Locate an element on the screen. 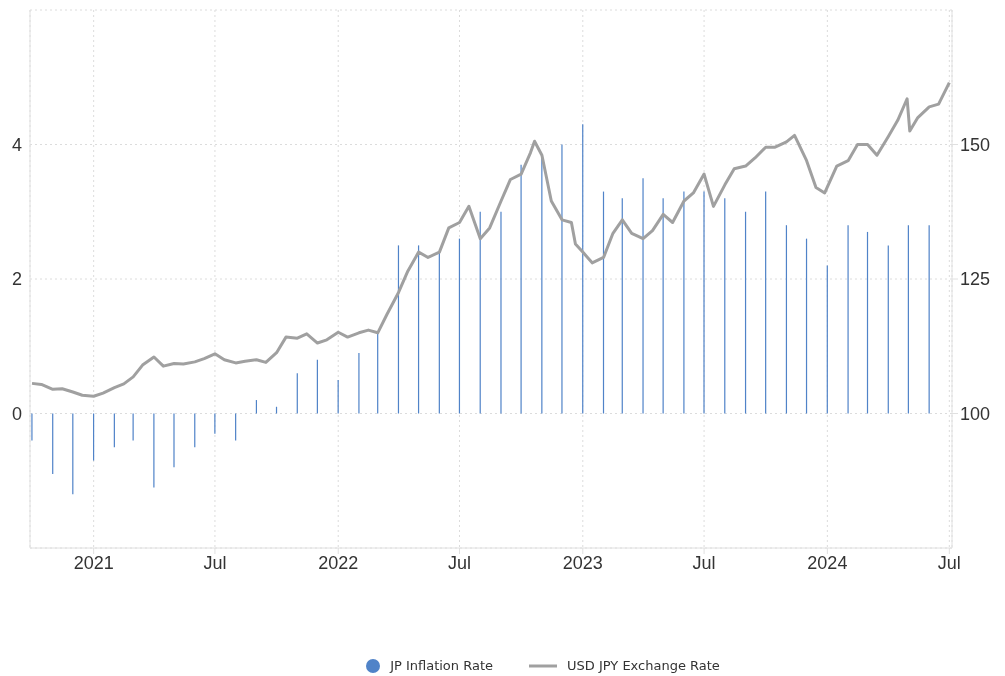 This screenshot has height=676, width=1005. legend-label: JP Inflation Rate is located at coordinates (442, 665).